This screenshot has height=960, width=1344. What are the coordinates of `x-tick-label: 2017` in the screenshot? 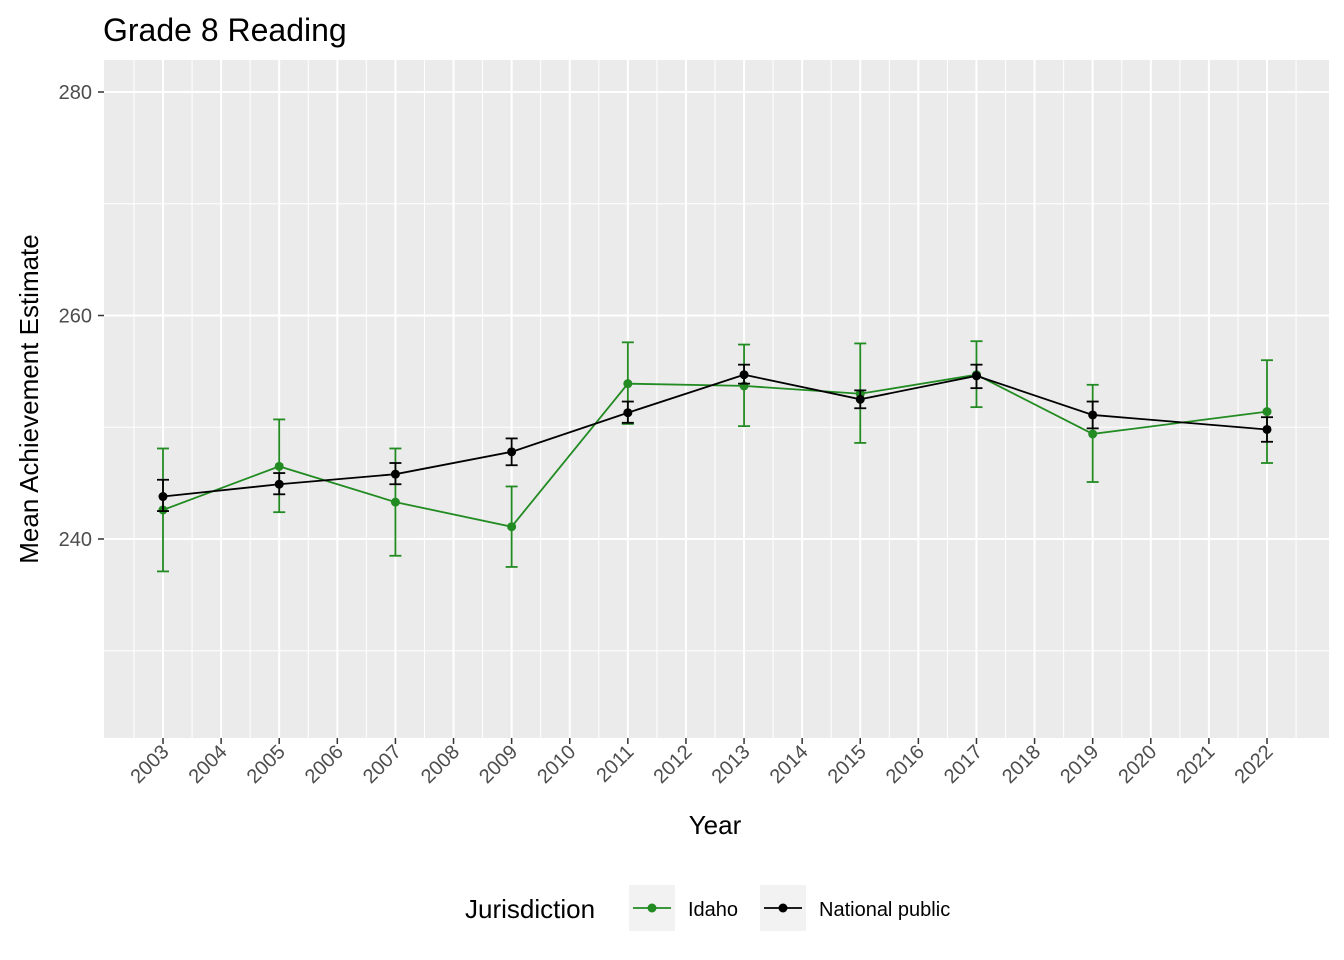 It's located at (963, 764).